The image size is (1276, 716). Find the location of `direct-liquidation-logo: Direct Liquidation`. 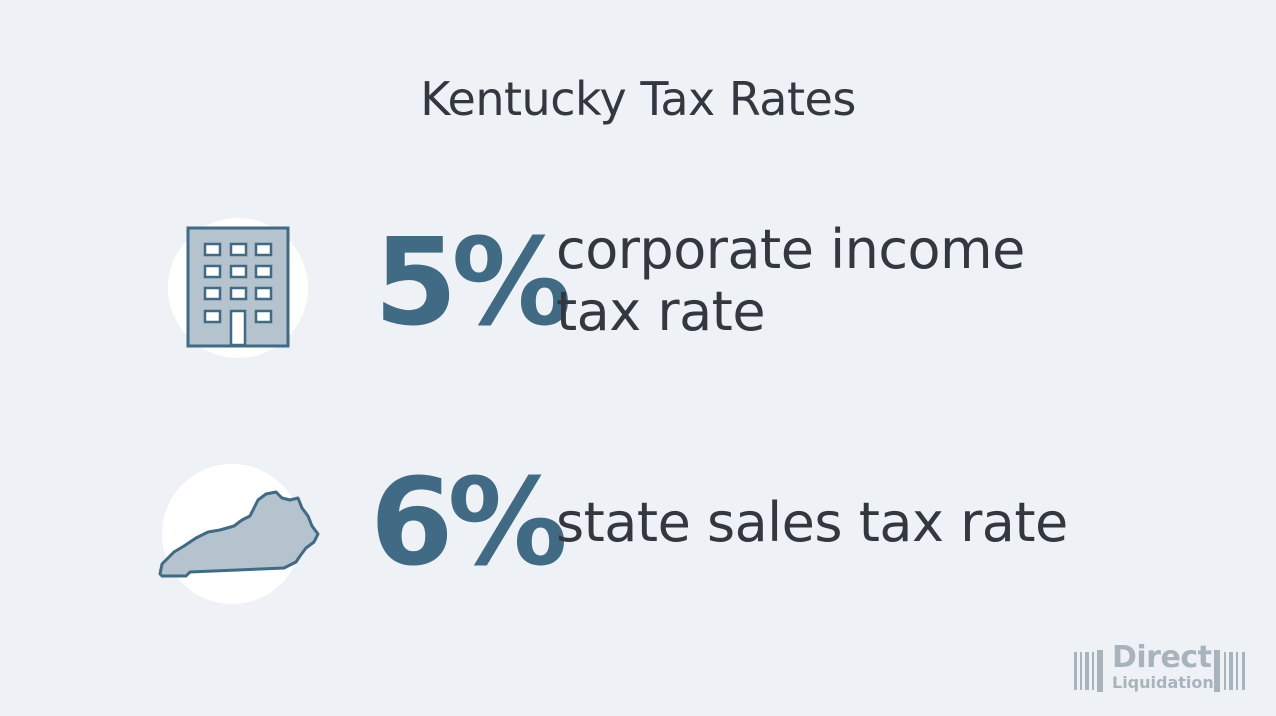

direct-liquidation-logo: Direct Liquidation is located at coordinates (1164, 670).